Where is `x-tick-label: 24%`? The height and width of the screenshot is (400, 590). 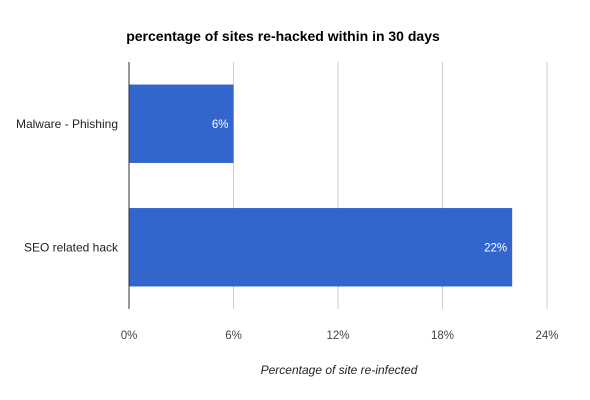 x-tick-label: 24% is located at coordinates (546, 336).